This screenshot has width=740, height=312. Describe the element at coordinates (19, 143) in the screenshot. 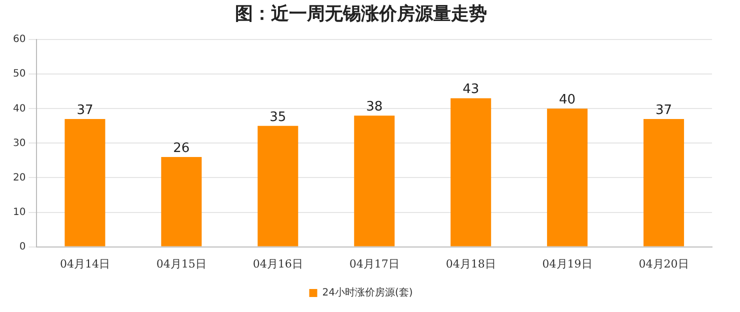

I see `y-tick-label: 30` at that location.